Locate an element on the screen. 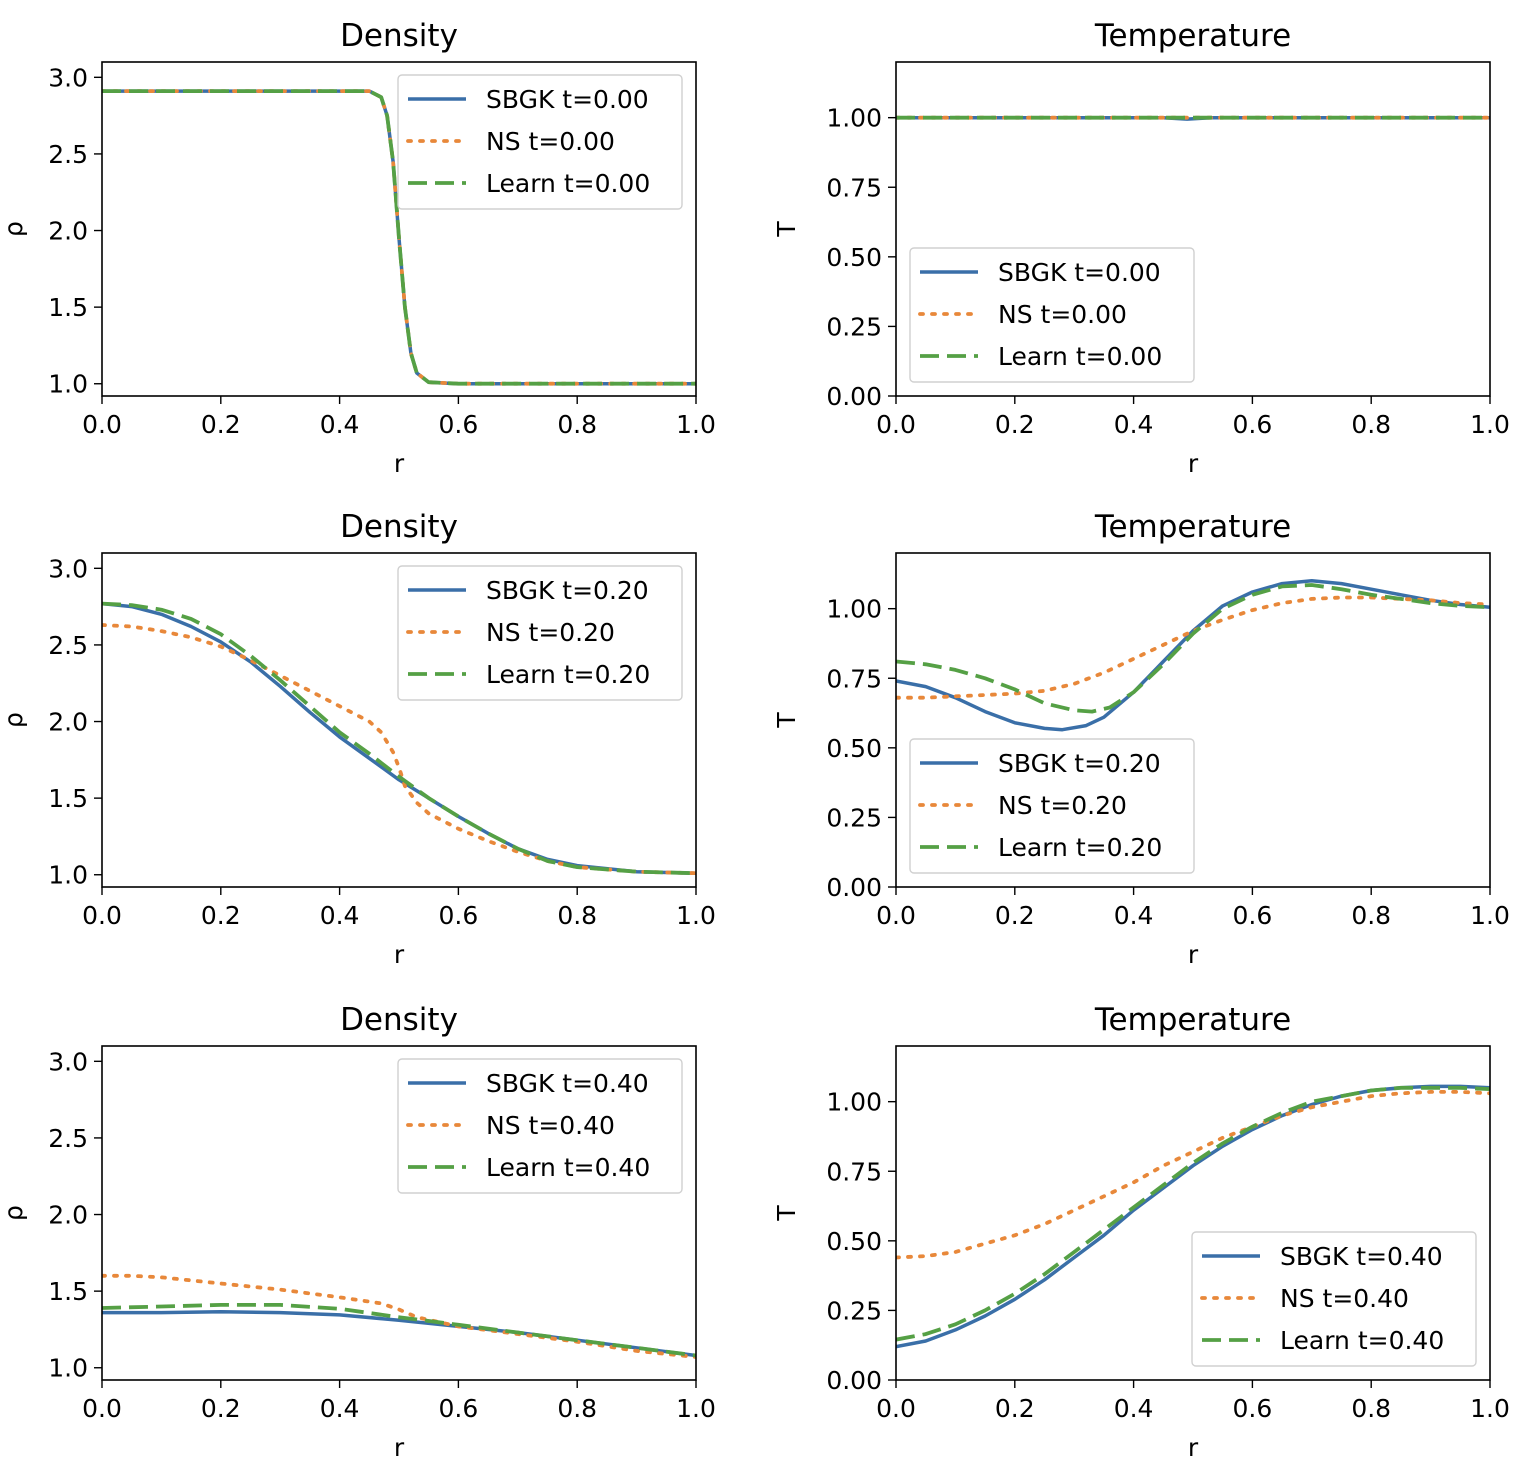 The width and height of the screenshot is (1540, 1470). y-tick-label: 2.5 is located at coordinates (68, 1138).